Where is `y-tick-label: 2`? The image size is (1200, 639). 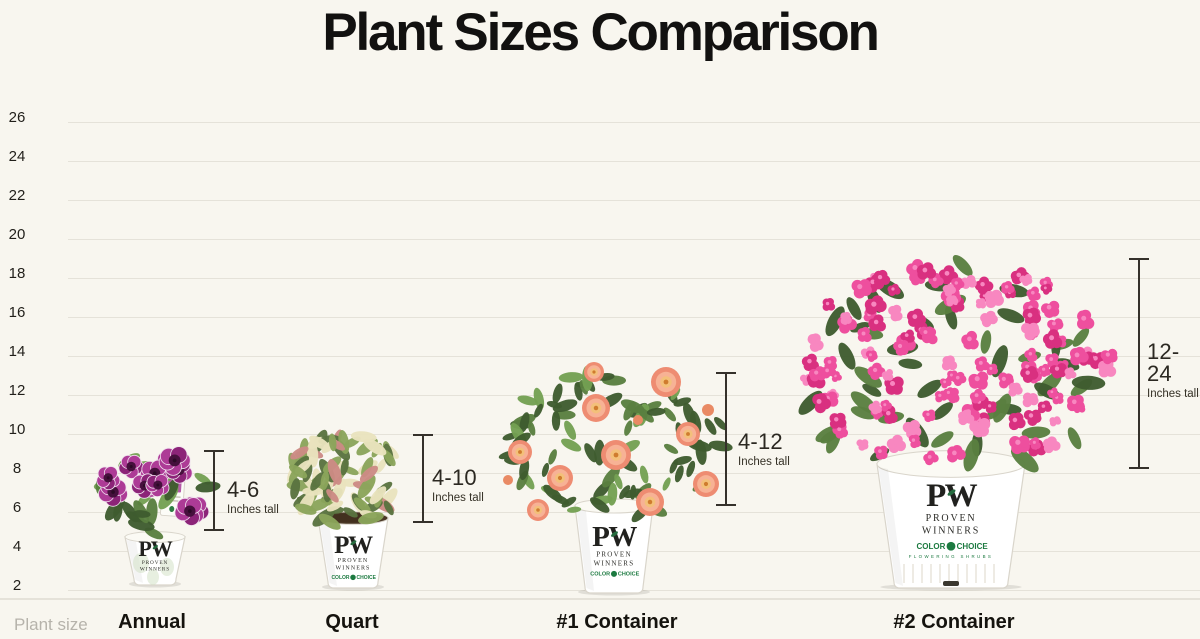
y-tick-label: 2 is located at coordinates (17, 585).